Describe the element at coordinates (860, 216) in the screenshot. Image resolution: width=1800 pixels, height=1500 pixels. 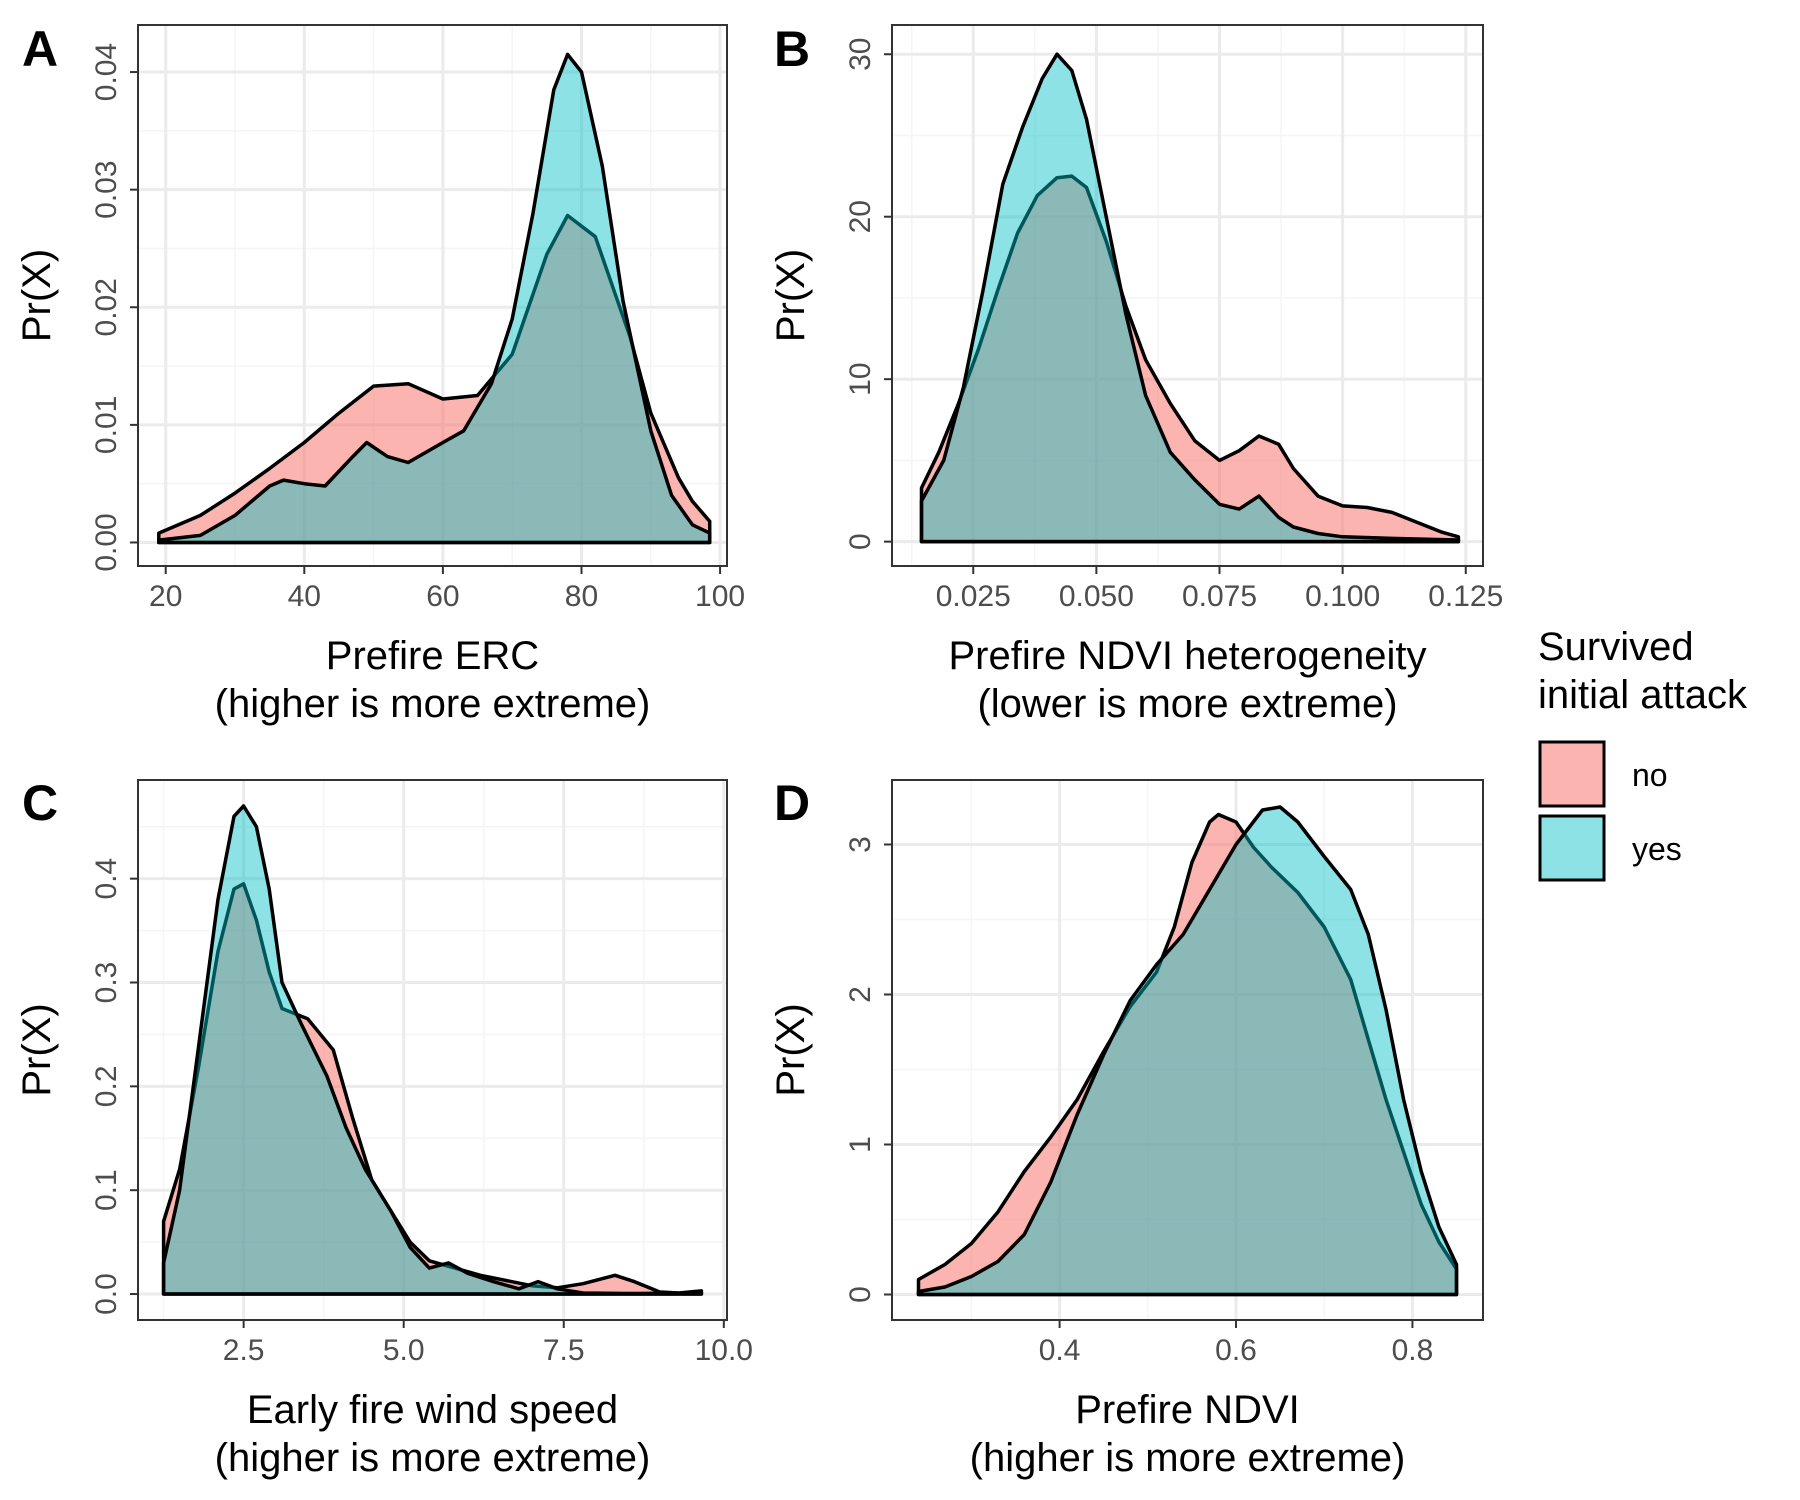
I see `y-tick-label: 20` at that location.